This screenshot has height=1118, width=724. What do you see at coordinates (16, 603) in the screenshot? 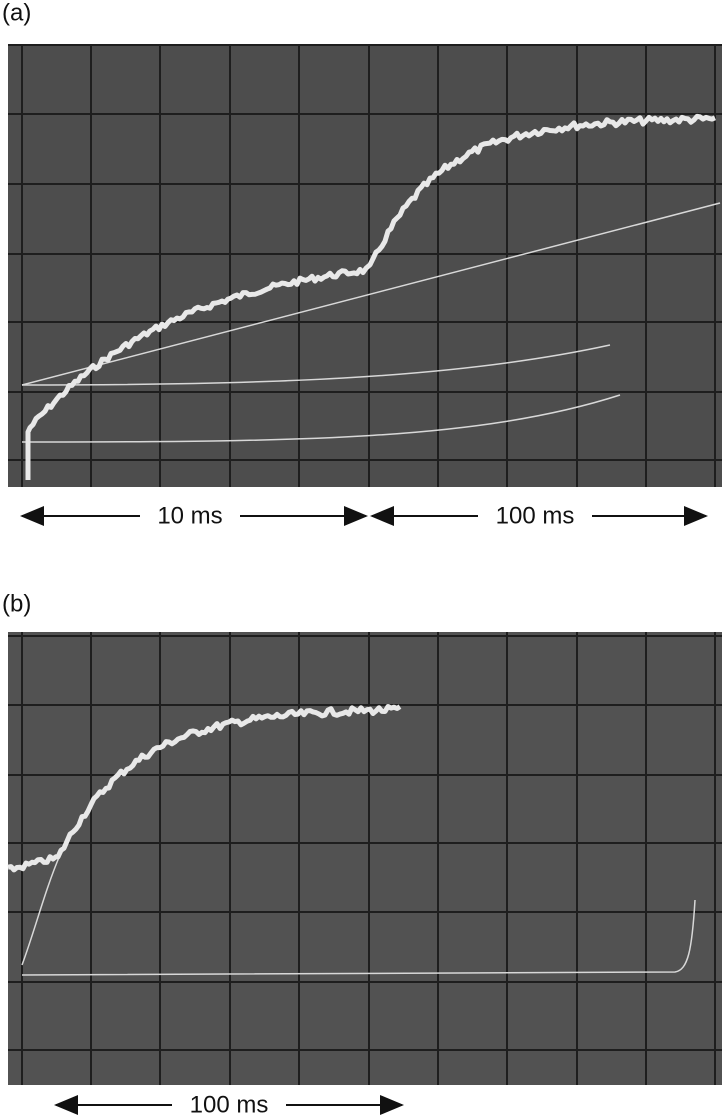
I see `panel-label: (b)` at bounding box center [16, 603].